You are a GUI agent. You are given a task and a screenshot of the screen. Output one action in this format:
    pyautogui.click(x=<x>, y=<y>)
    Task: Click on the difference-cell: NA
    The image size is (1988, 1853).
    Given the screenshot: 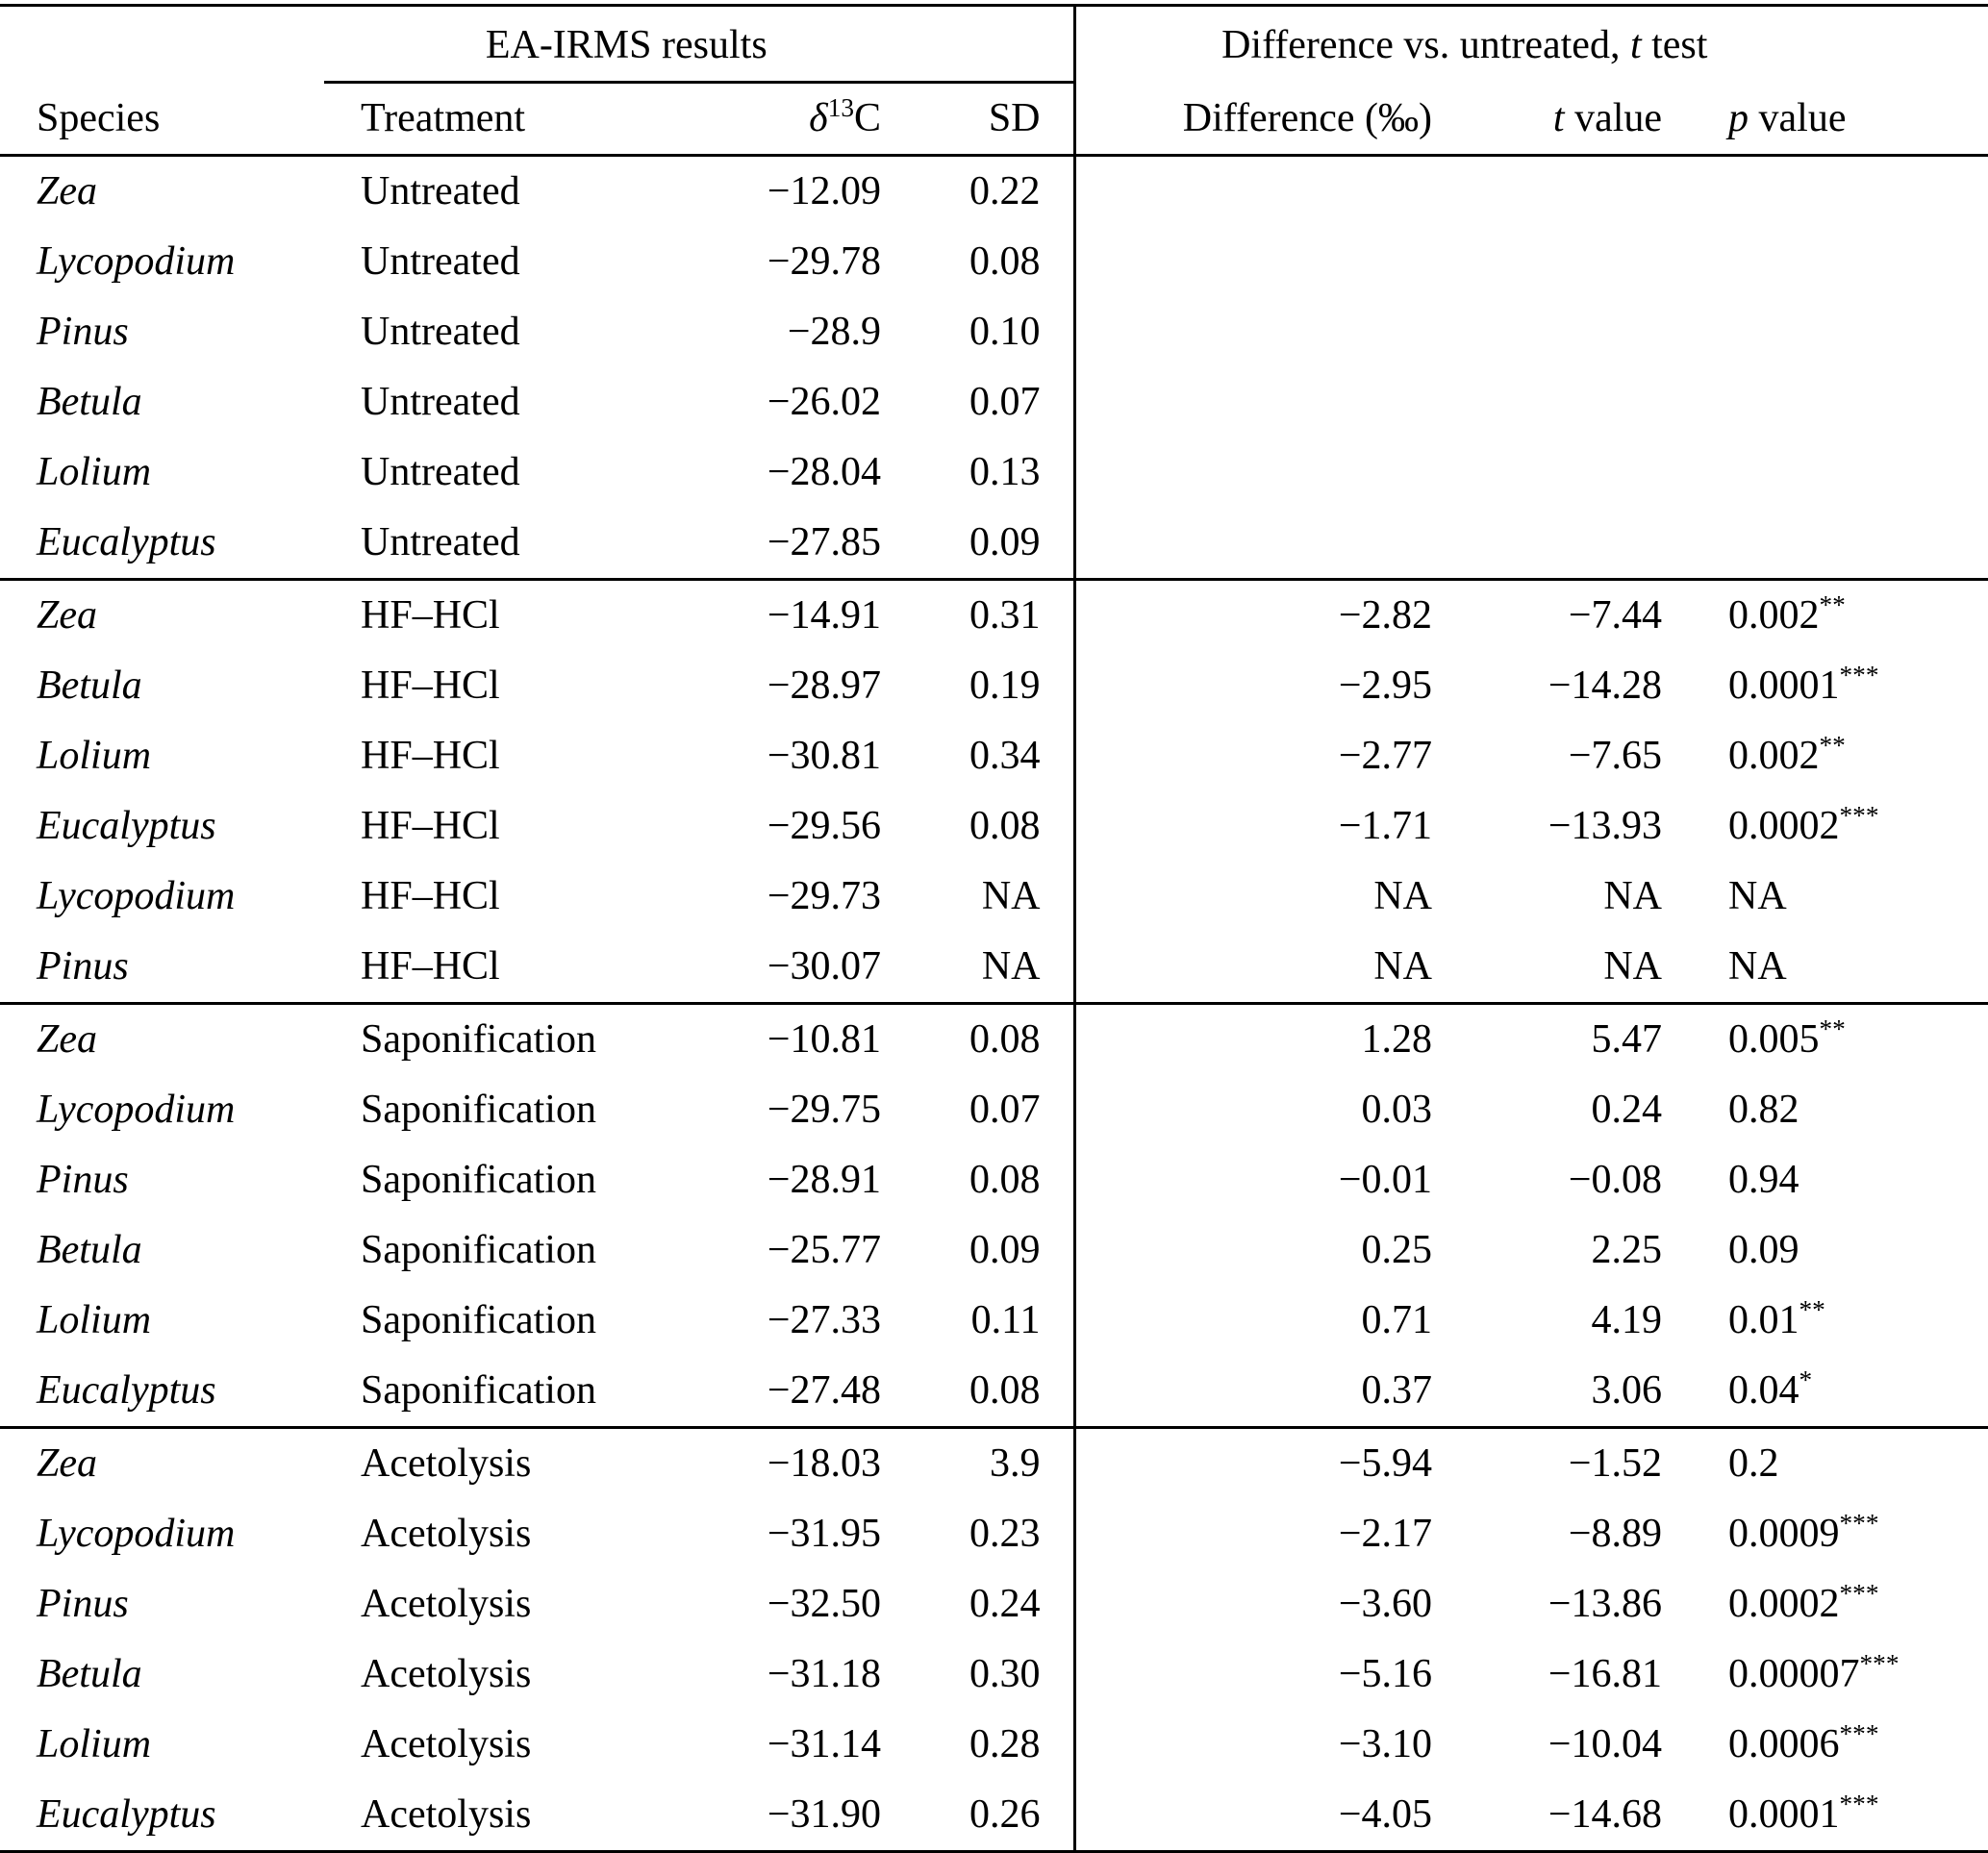 What is the action you would take?
    pyautogui.click(x=1256, y=968)
    